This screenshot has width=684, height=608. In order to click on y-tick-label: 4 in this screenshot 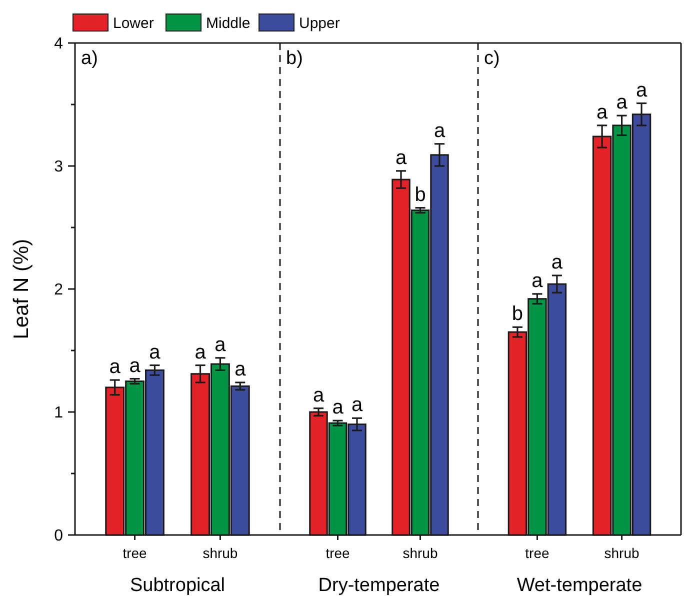, I will do `click(59, 44)`.